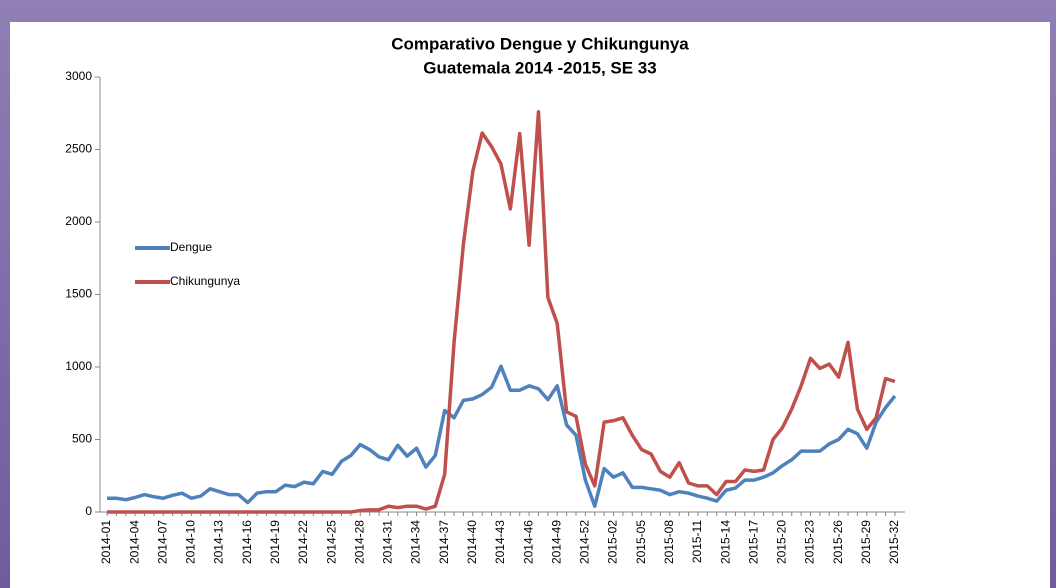 The image size is (1056, 588). I want to click on x-tick-label: 2014-46, so click(528, 542).